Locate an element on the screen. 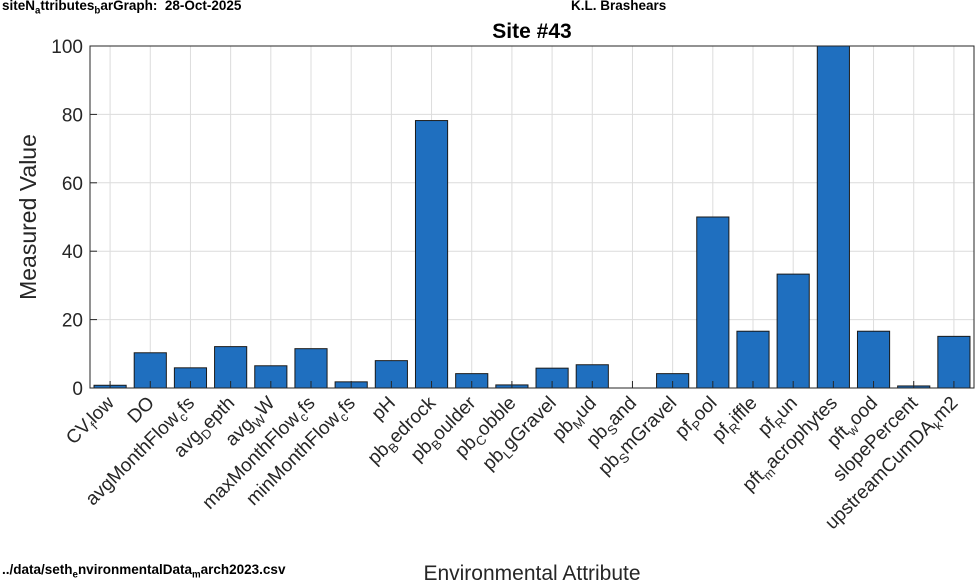  chart-title: Site #43 is located at coordinates (531, 31).